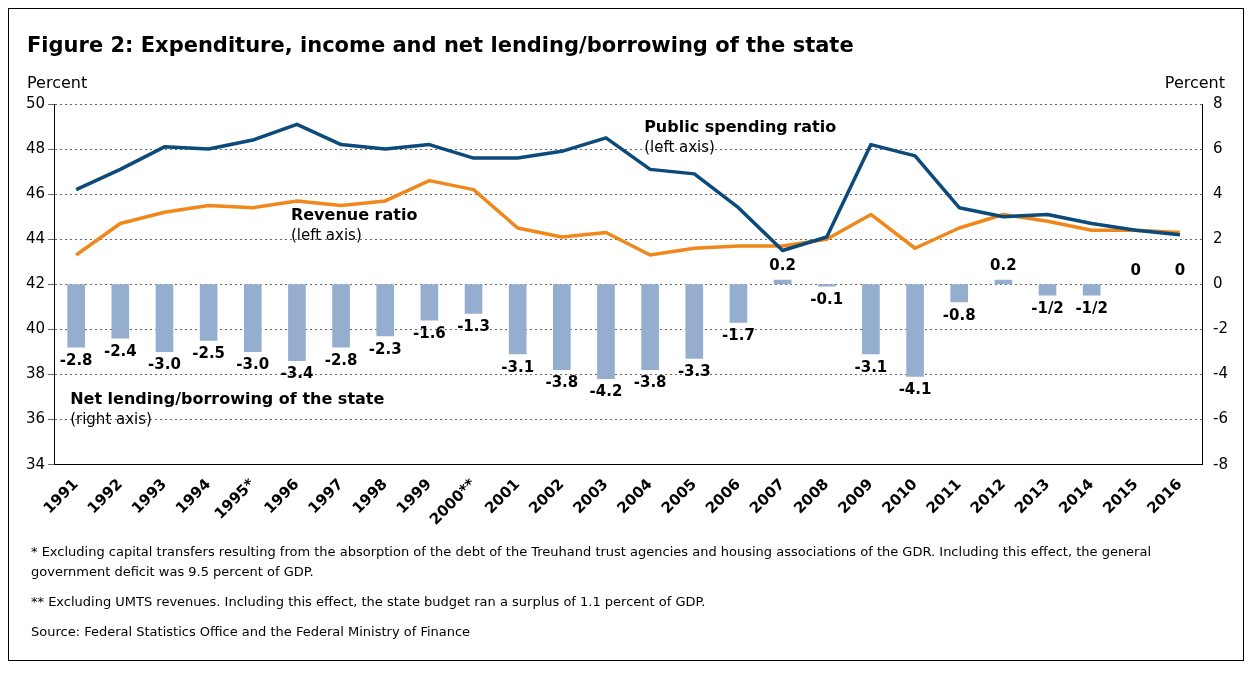 The height and width of the screenshot is (700, 1257). Describe the element at coordinates (1218, 102) in the screenshot. I see `y2-tick-label: 8` at that location.